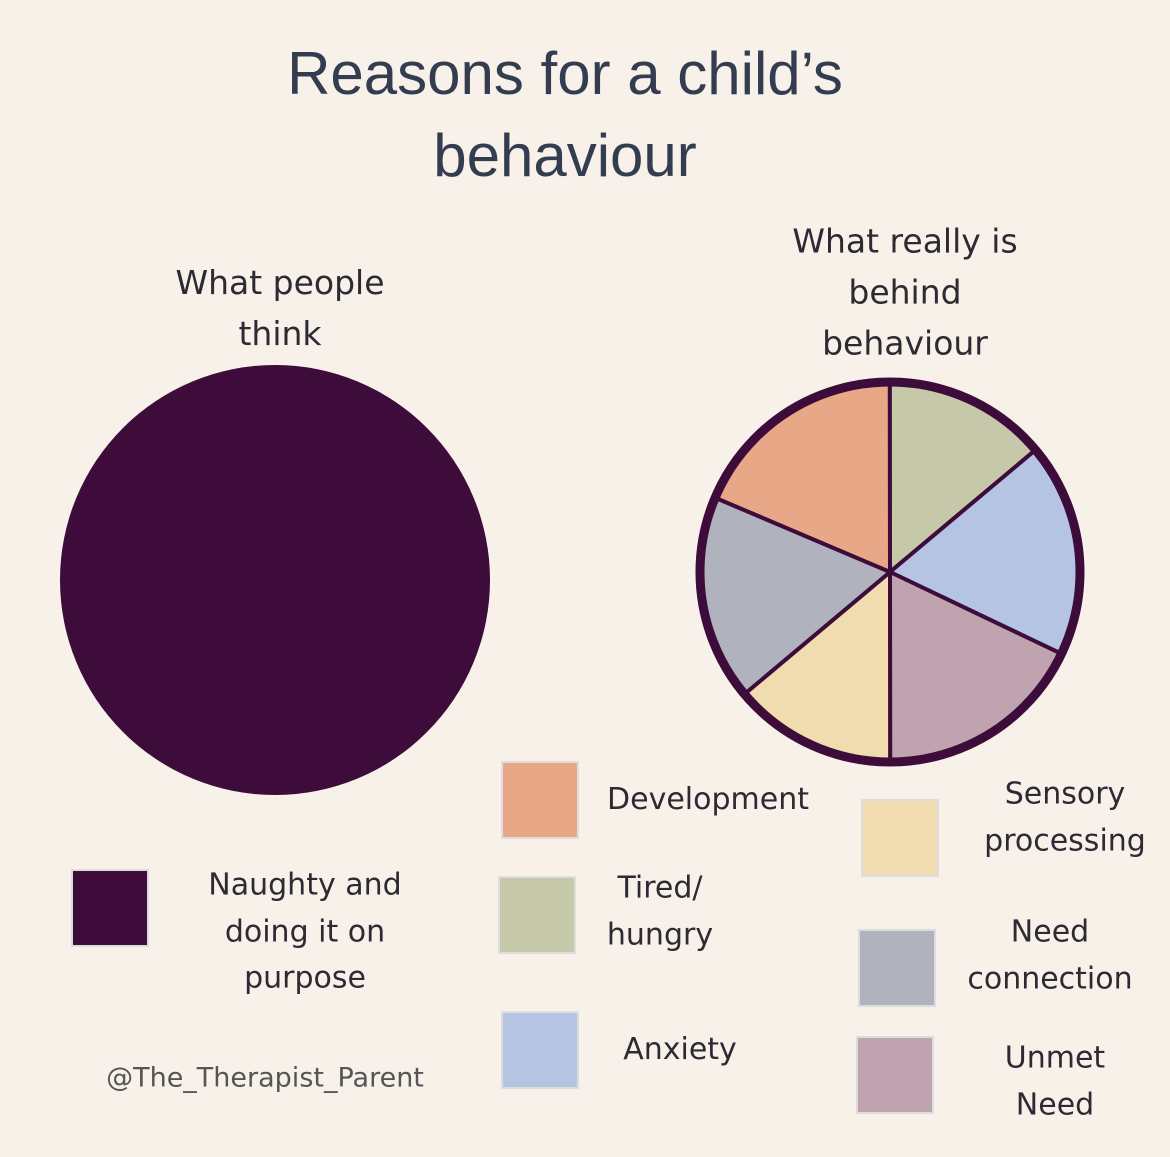 The image size is (1170, 1157). What do you see at coordinates (1055, 1081) in the screenshot?
I see `legend-label: Unmet Need` at bounding box center [1055, 1081].